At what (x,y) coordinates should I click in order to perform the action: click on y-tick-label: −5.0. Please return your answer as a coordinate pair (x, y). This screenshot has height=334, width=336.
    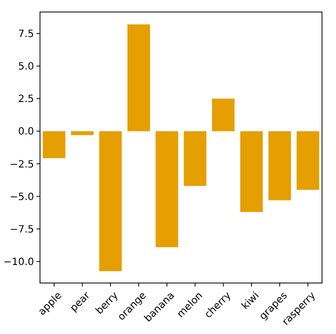
    Looking at the image, I should click on (22, 197).